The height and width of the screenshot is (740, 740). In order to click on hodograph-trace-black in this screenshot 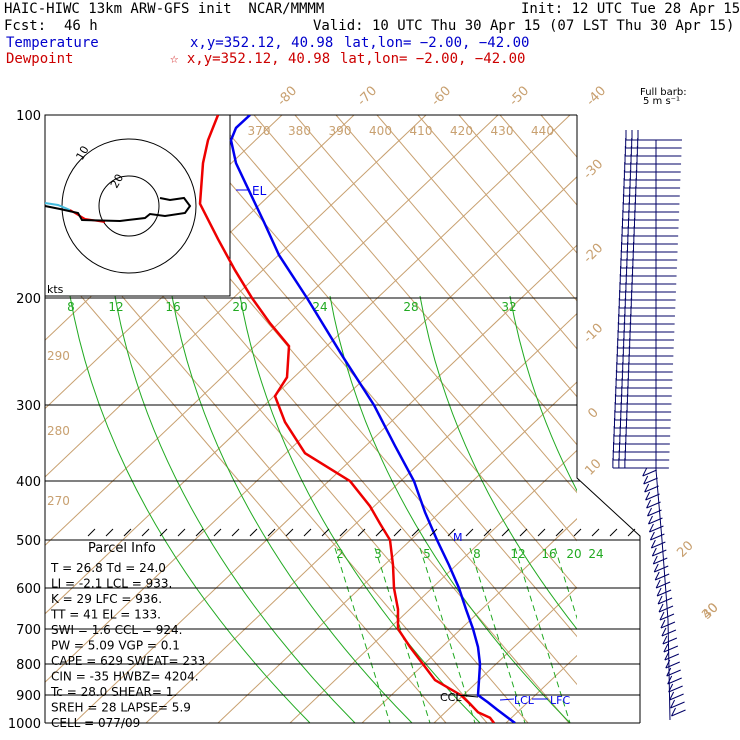, I will do `click(118, 209)`.